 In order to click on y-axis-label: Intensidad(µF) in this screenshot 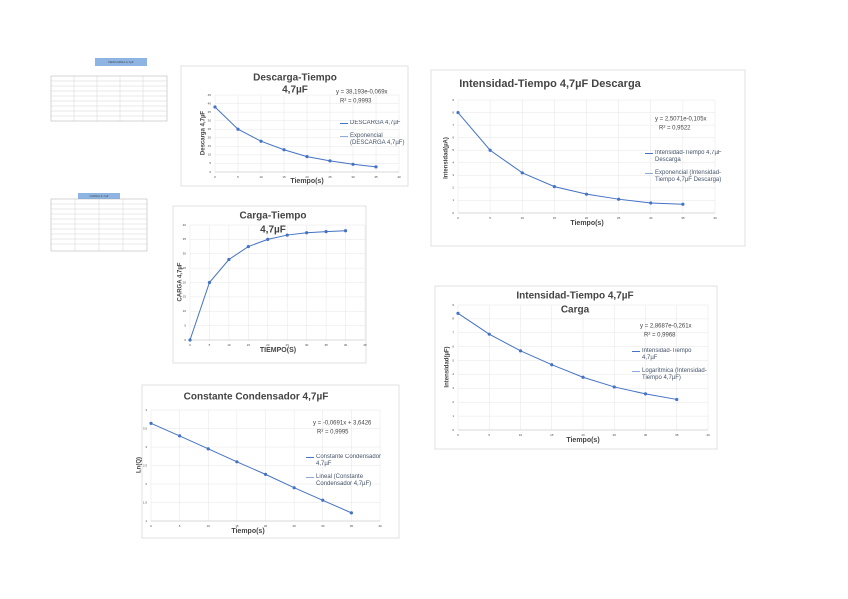, I will do `click(448, 366)`.